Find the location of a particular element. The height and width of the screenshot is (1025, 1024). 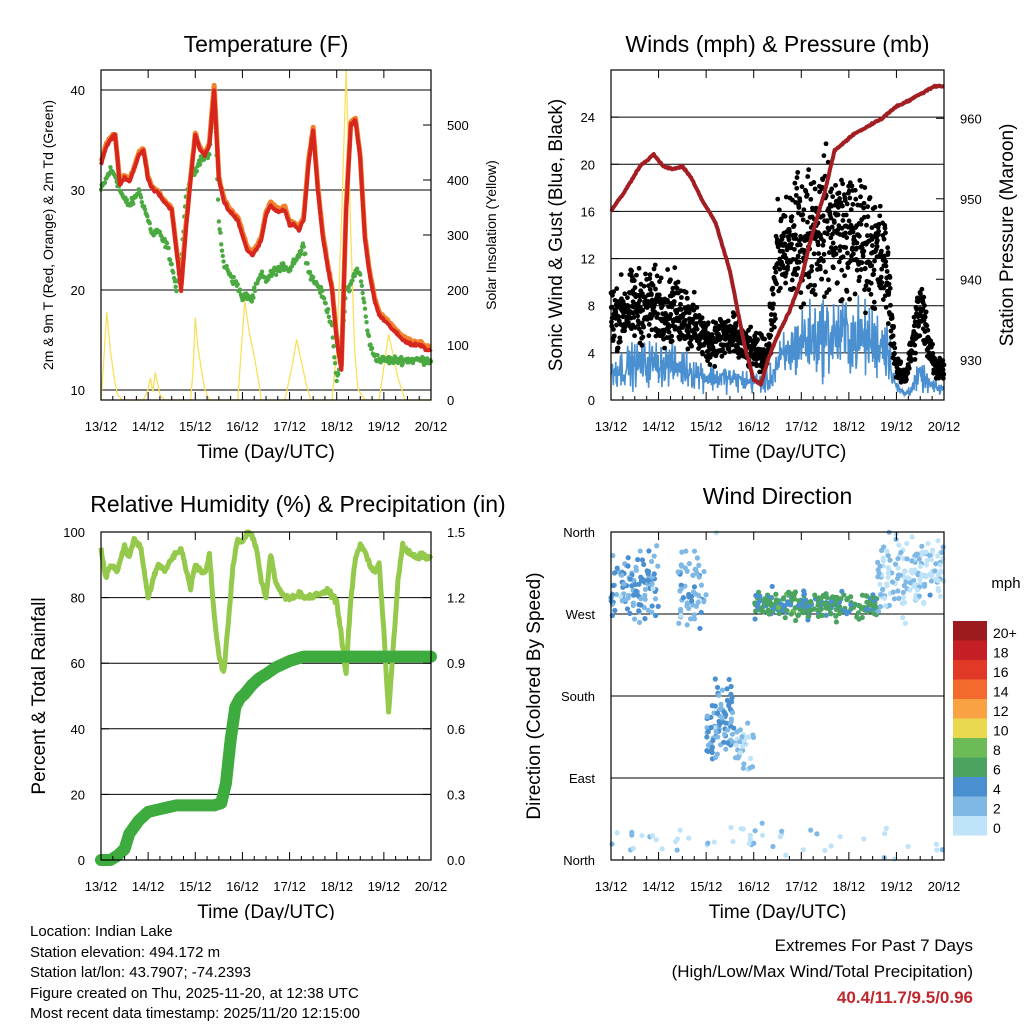

y-tick-label: 4 is located at coordinates (591, 353).